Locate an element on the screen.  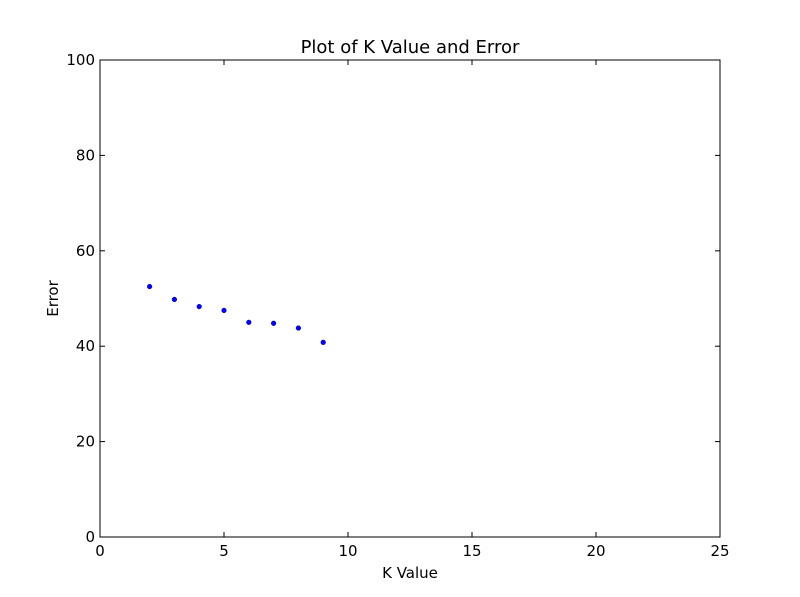
x-tick-label: 5 is located at coordinates (224, 551).